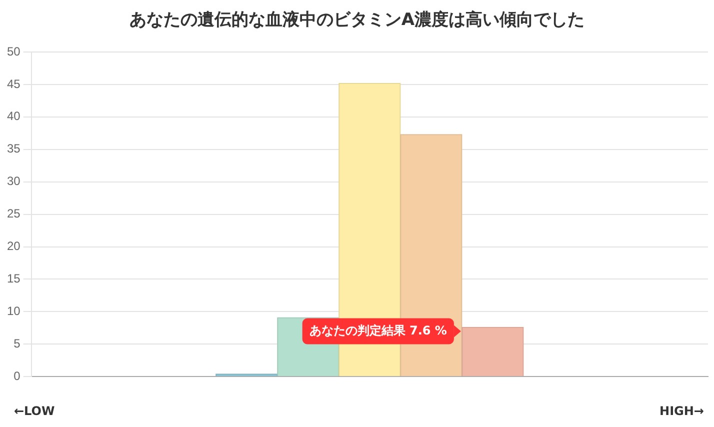  What do you see at coordinates (13, 311) in the screenshot?
I see `y-tick-label: 10` at bounding box center [13, 311].